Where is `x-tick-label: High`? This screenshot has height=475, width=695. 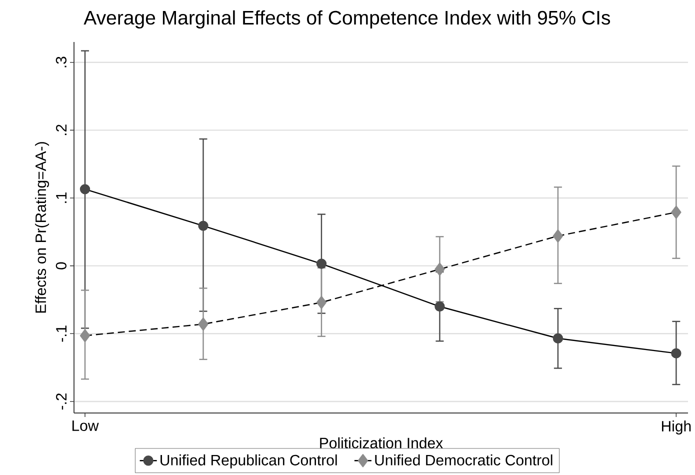 x-tick-label: High is located at coordinates (676, 427).